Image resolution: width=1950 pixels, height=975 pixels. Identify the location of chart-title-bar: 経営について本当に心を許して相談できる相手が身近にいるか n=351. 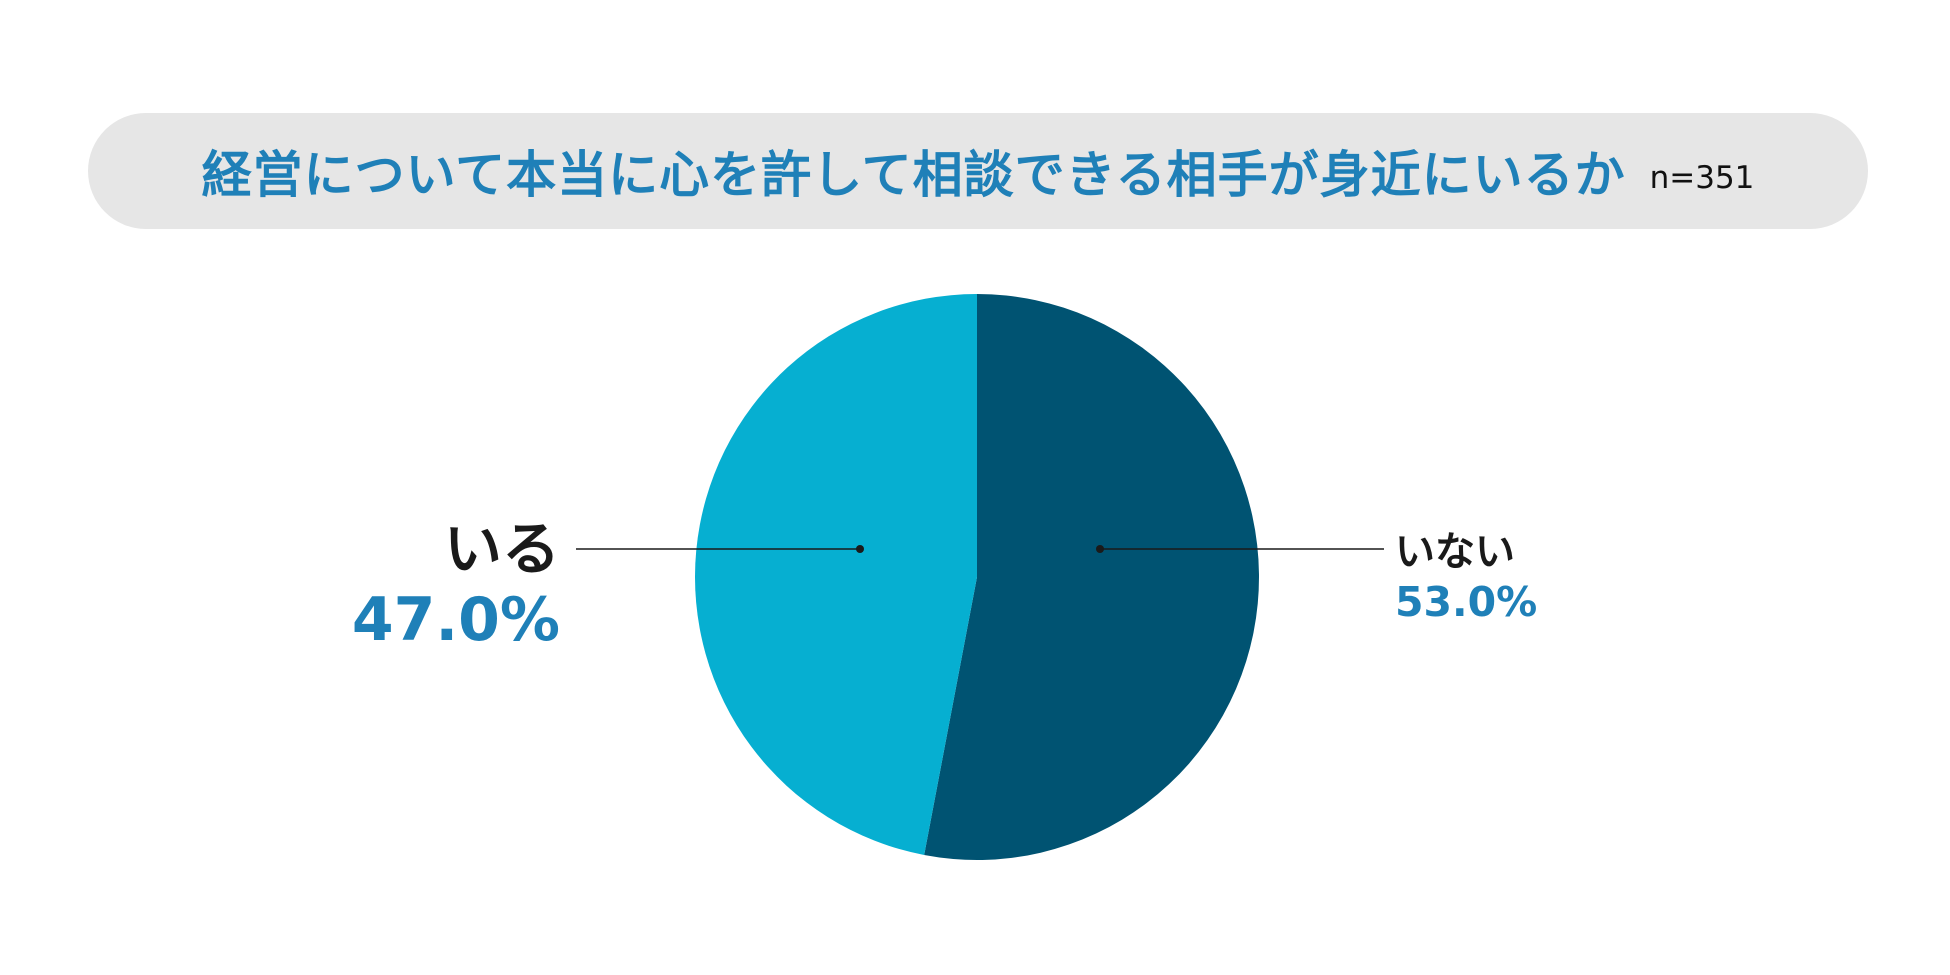
(978, 171).